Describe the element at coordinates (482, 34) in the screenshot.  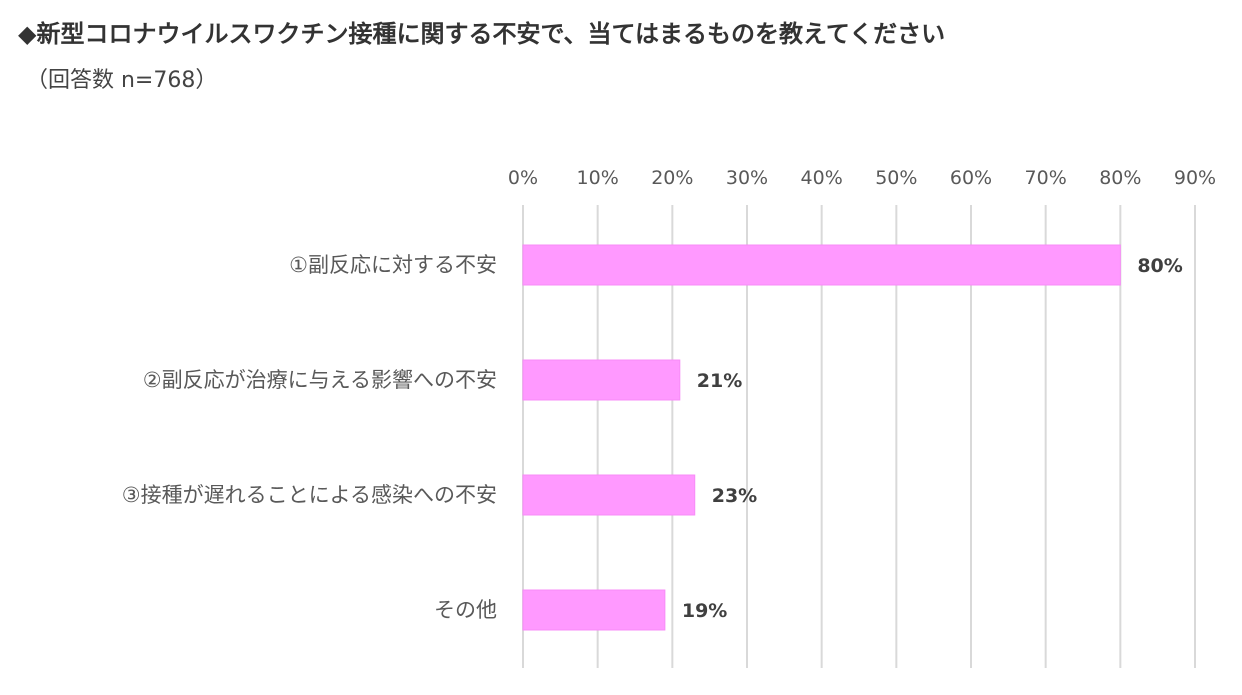
I see `chart-title: ◆新型コロナウイルスワクチン接種に関する不安で、当てはまるものを教えてください` at that location.